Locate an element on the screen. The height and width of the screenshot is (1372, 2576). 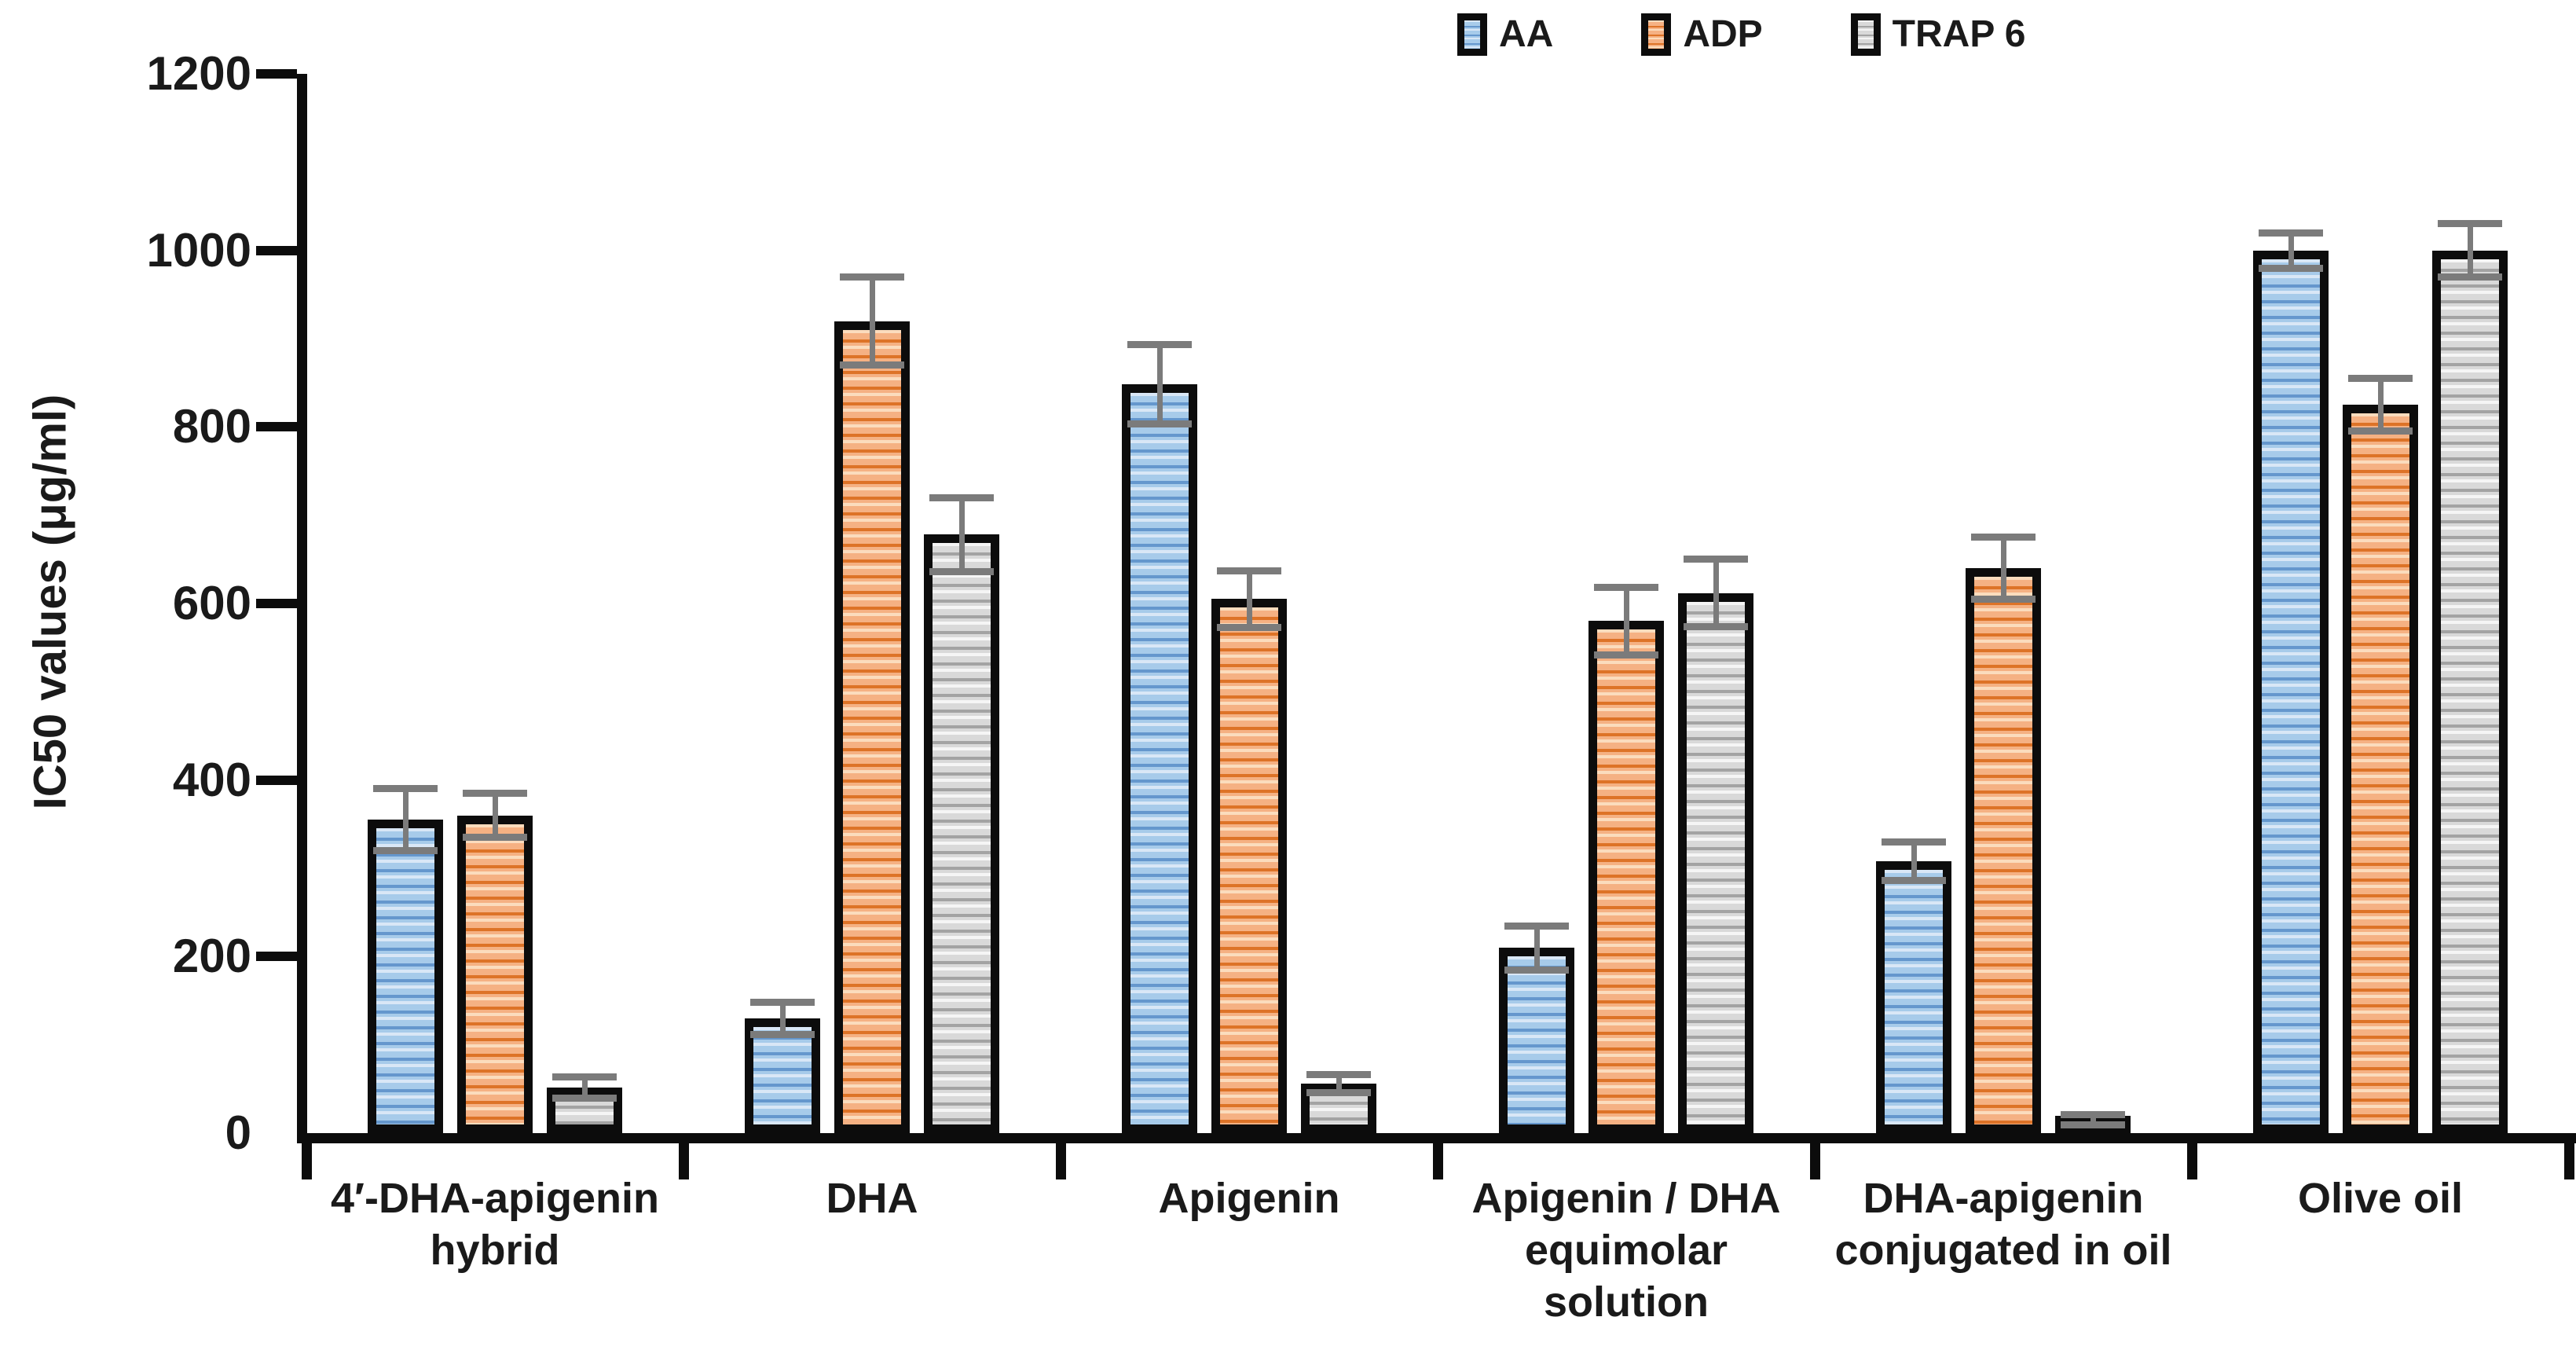
y-tick-label-1000: 1000 is located at coordinates (198, 250).